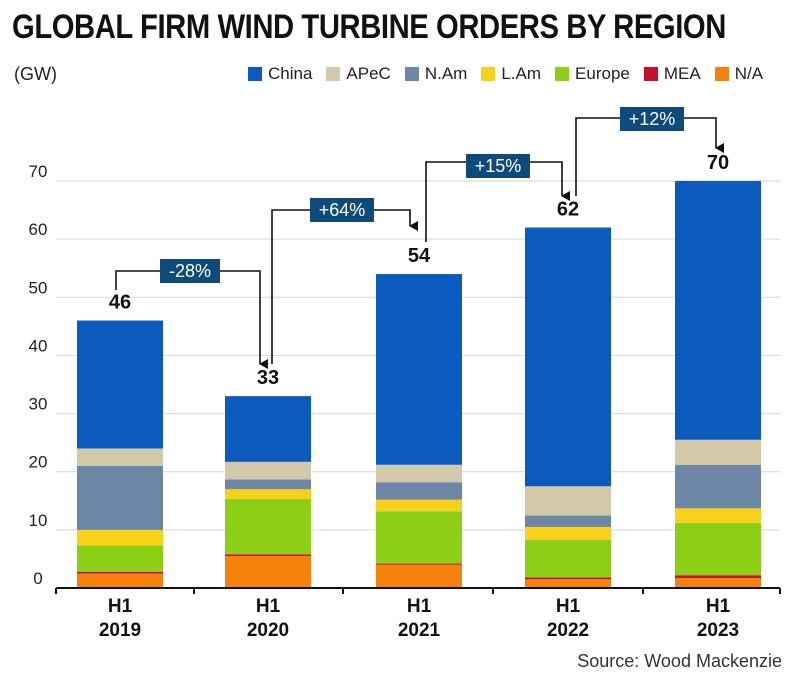 Image resolution: width=800 pixels, height=684 pixels. I want to click on legend-label: APeC, so click(368, 73).